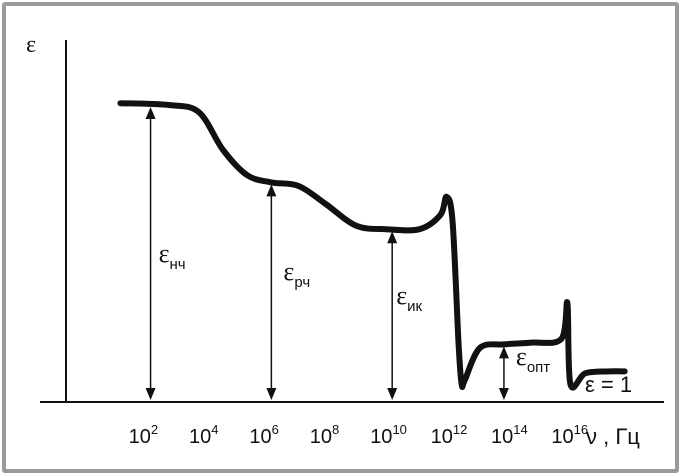 This screenshot has height=473, width=679. I want to click on epsilon-nch-label: εнч, so click(172, 256).